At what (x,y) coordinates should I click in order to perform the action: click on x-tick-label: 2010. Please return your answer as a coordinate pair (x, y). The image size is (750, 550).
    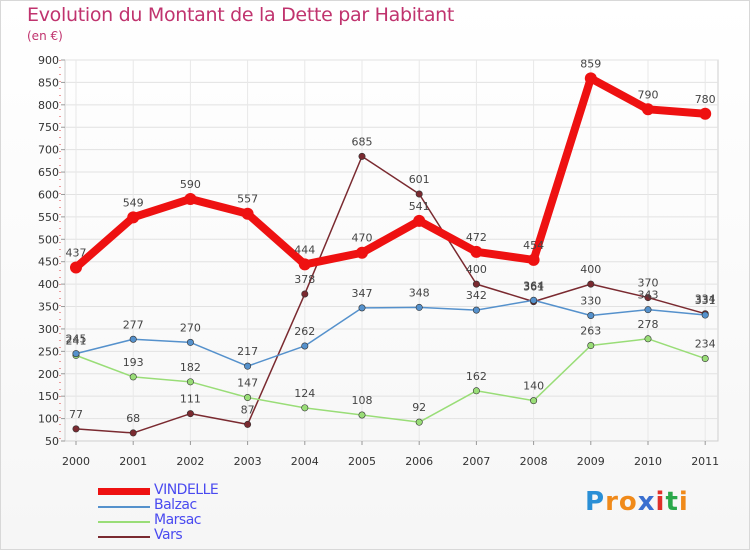
    Looking at the image, I should click on (648, 461).